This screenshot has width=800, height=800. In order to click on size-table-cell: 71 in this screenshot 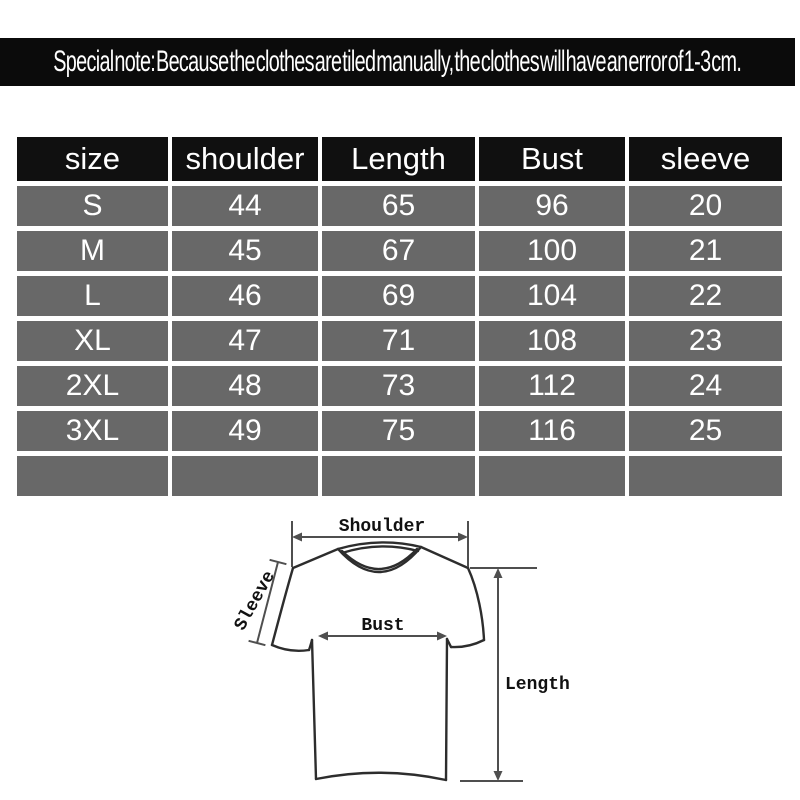, I will do `click(398, 341)`.